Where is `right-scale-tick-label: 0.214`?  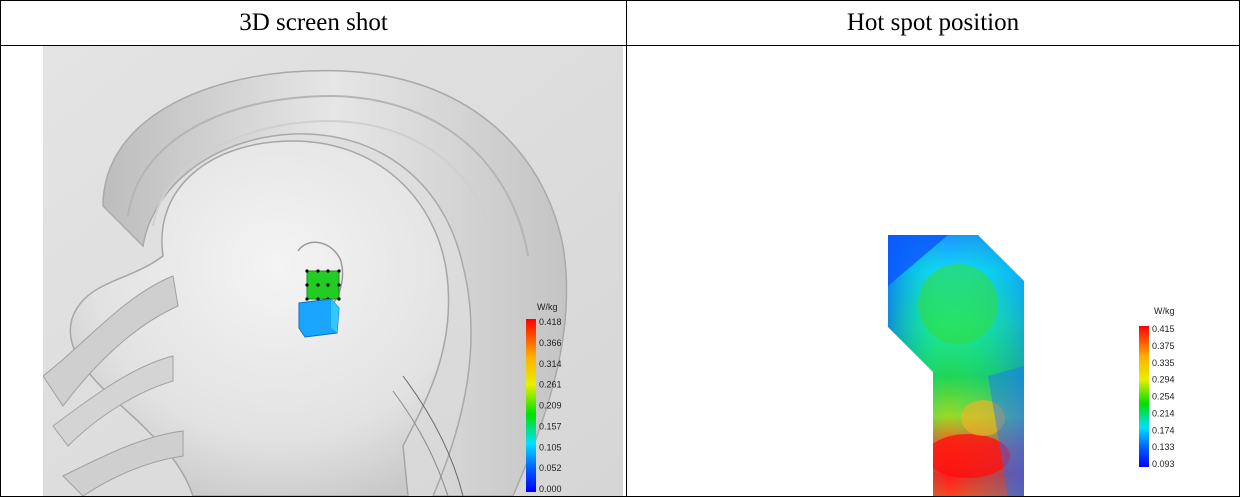 right-scale-tick-label: 0.214 is located at coordinates (1163, 413).